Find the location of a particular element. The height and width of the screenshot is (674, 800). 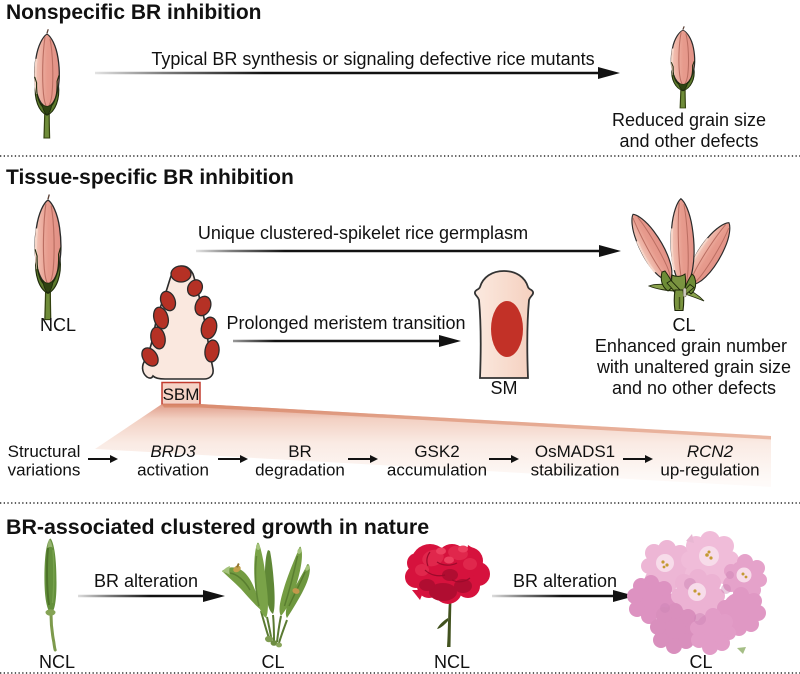

svg-text: BRD3 is located at coordinates (173, 451).